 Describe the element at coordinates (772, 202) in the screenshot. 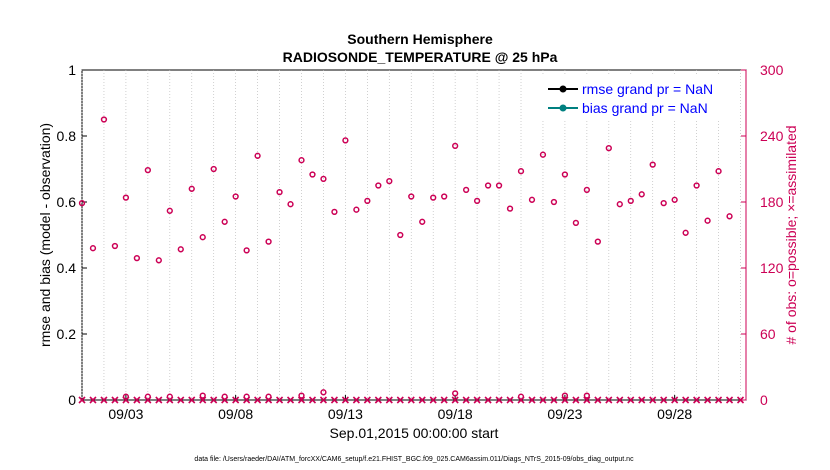

I see `right-y-tick-label: 180` at that location.